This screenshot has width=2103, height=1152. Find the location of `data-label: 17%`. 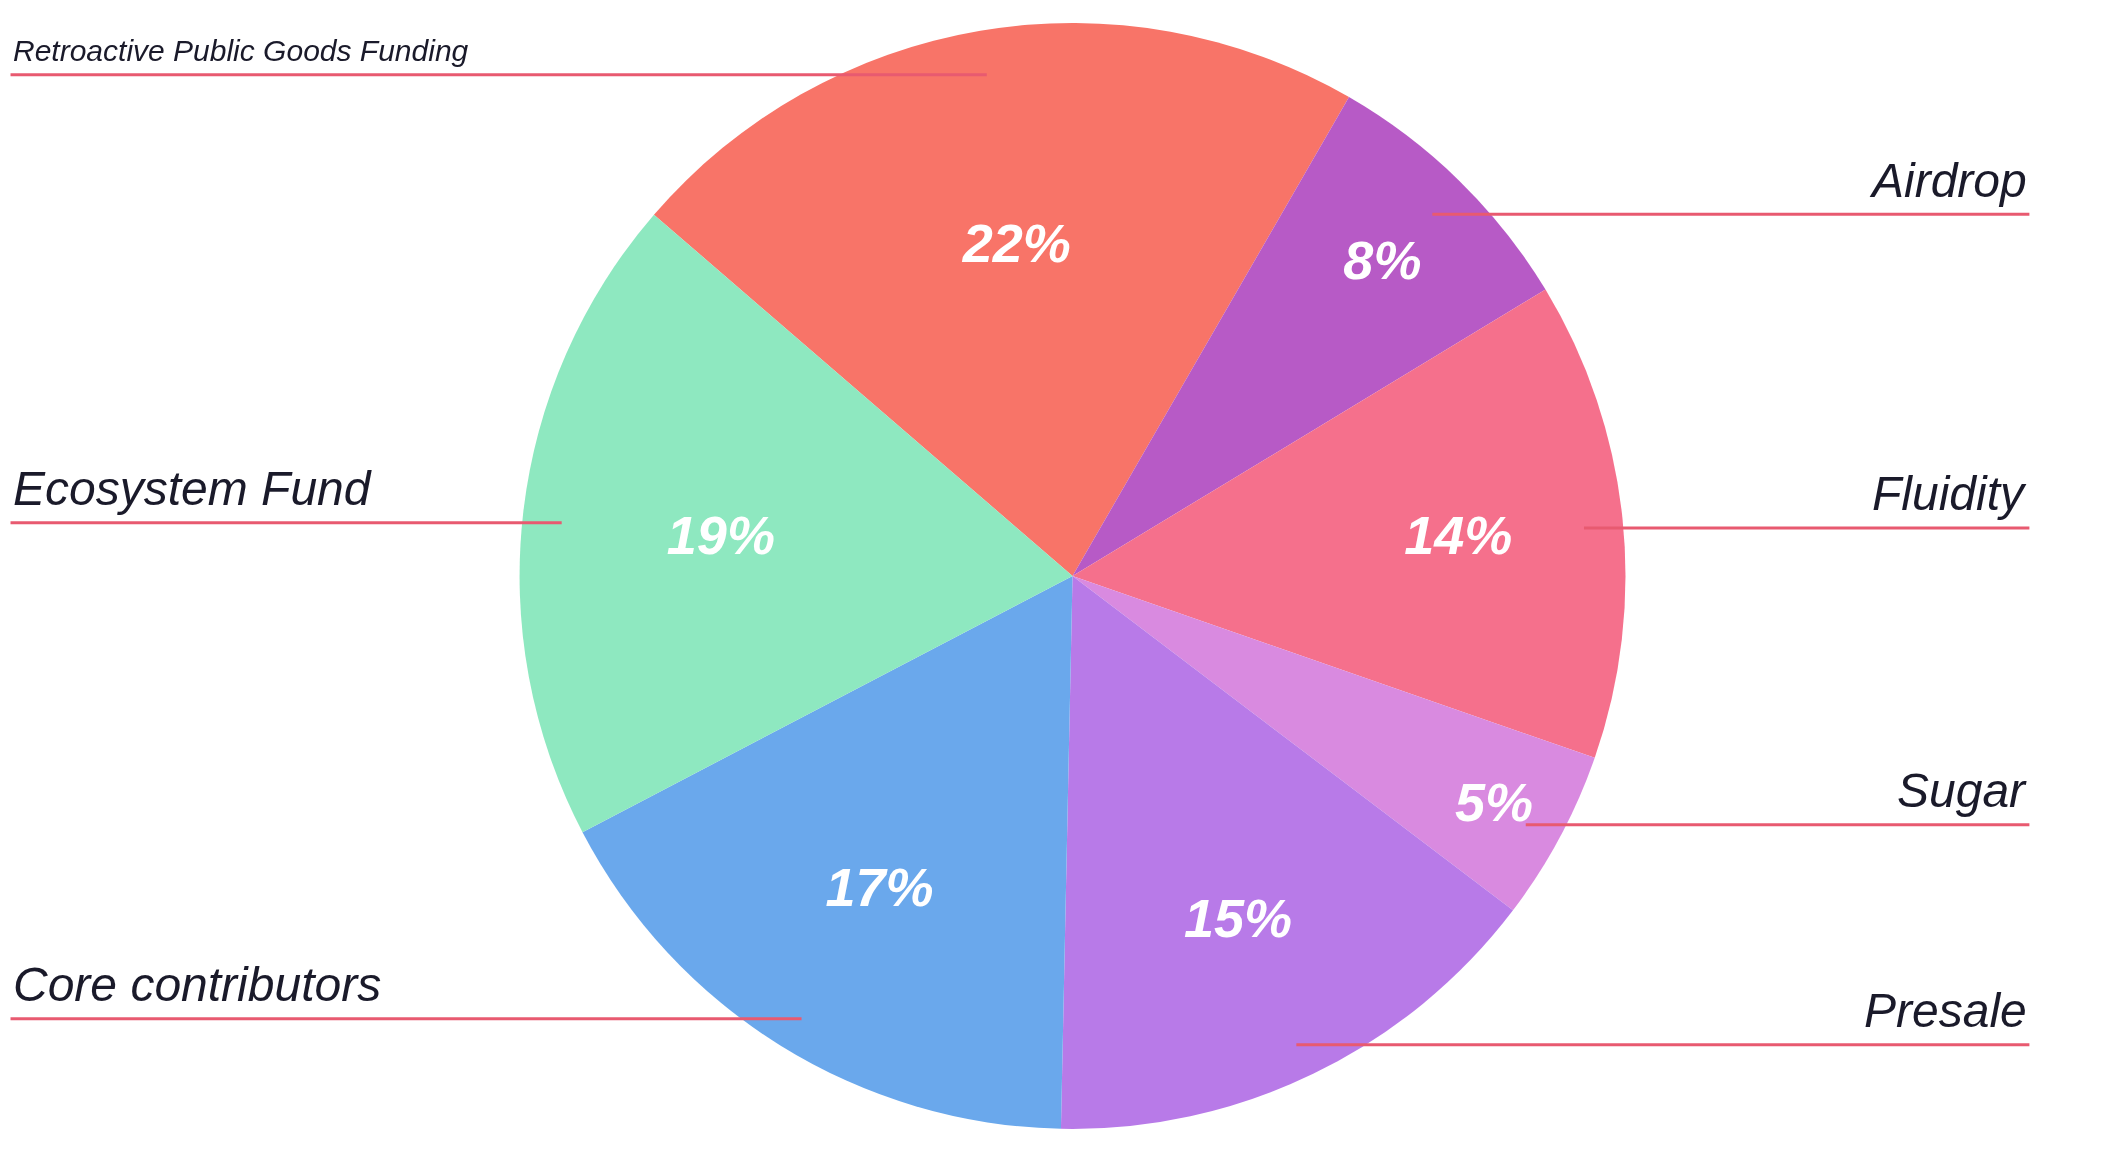

data-label: 17% is located at coordinates (879, 887).